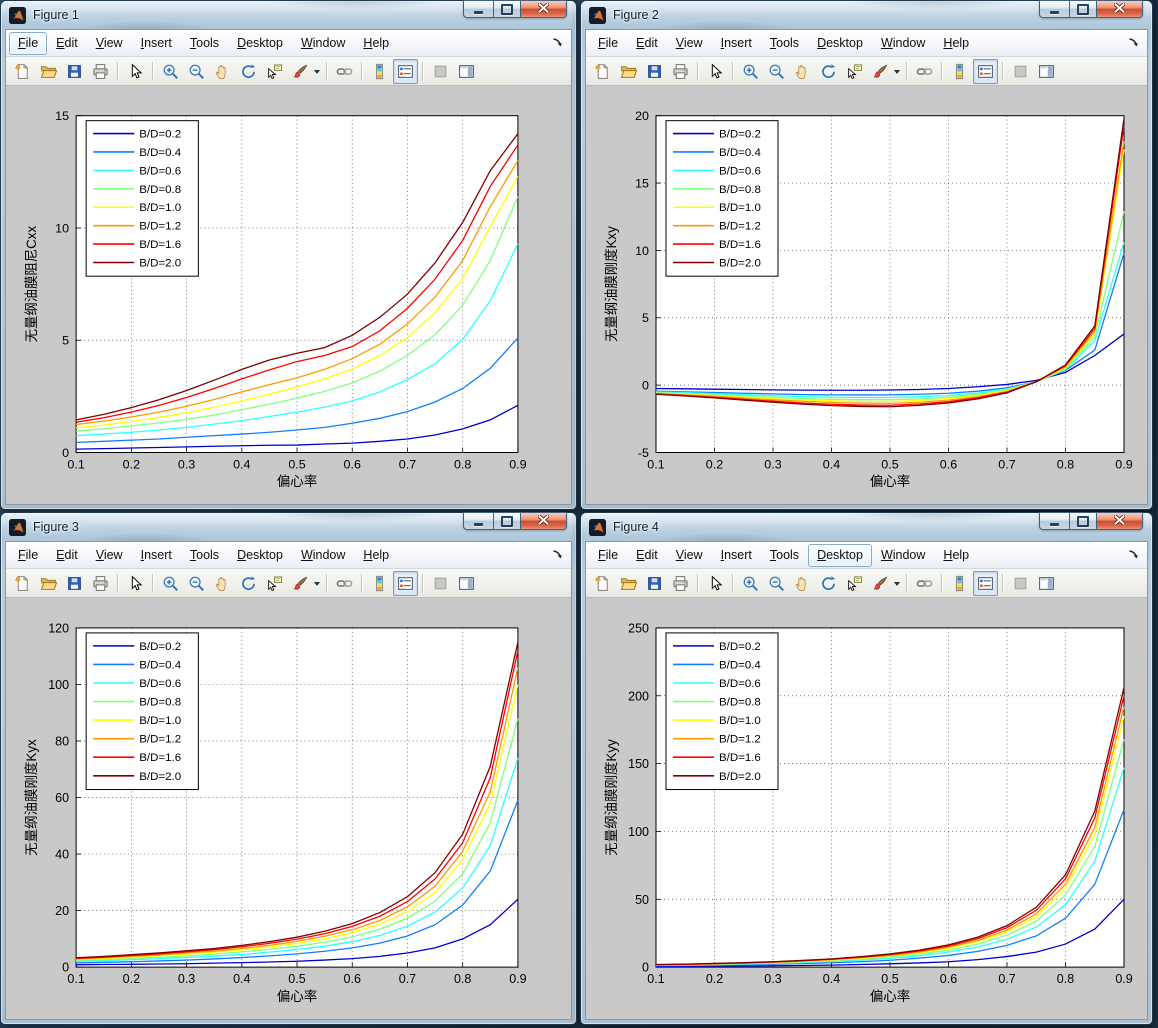 This screenshot has width=1158, height=1028. What do you see at coordinates (866, 526) in the screenshot?
I see `title-bar: Figure 4` at bounding box center [866, 526].